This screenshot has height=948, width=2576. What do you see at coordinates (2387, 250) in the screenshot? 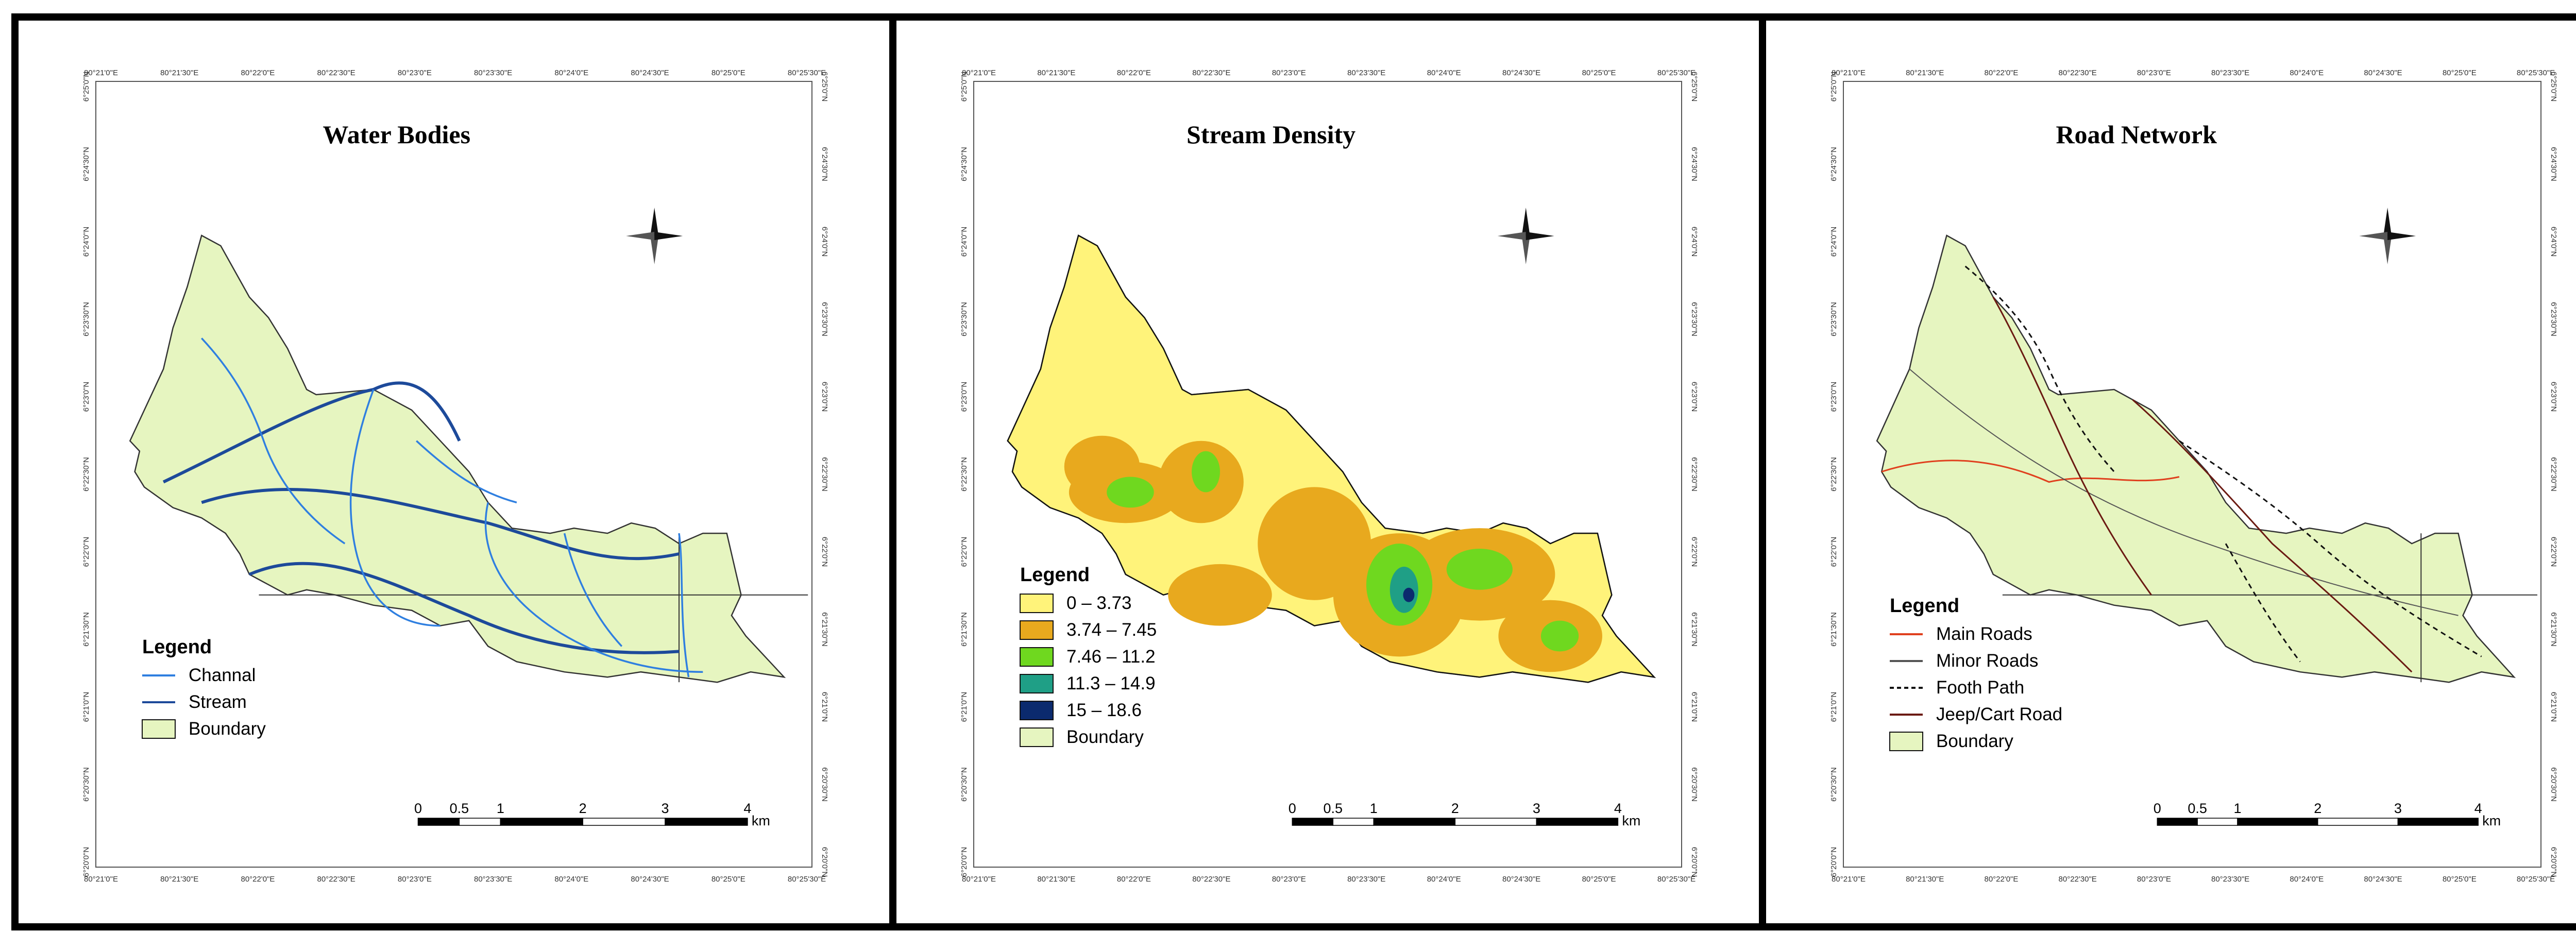
I see `south-arrow-point` at bounding box center [2387, 250].